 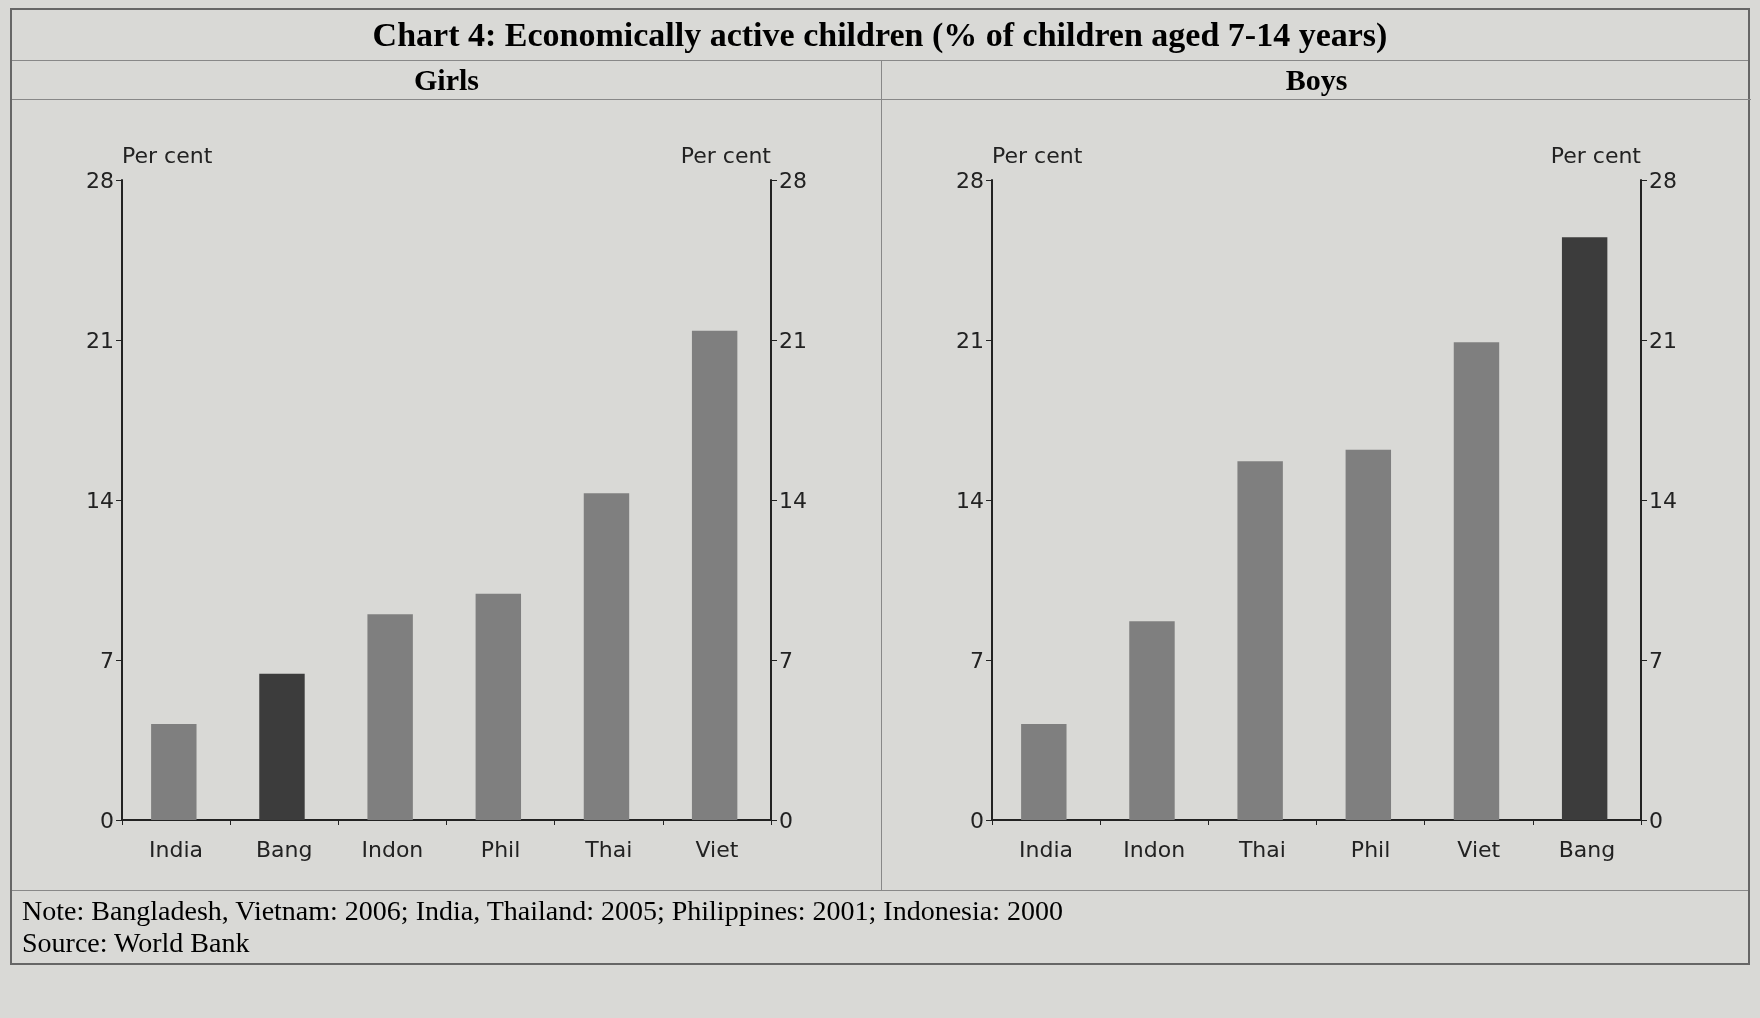 I want to click on caption: Chart 4: Economically active children (% of children aged 7-14 years), so click(x=880, y=35).